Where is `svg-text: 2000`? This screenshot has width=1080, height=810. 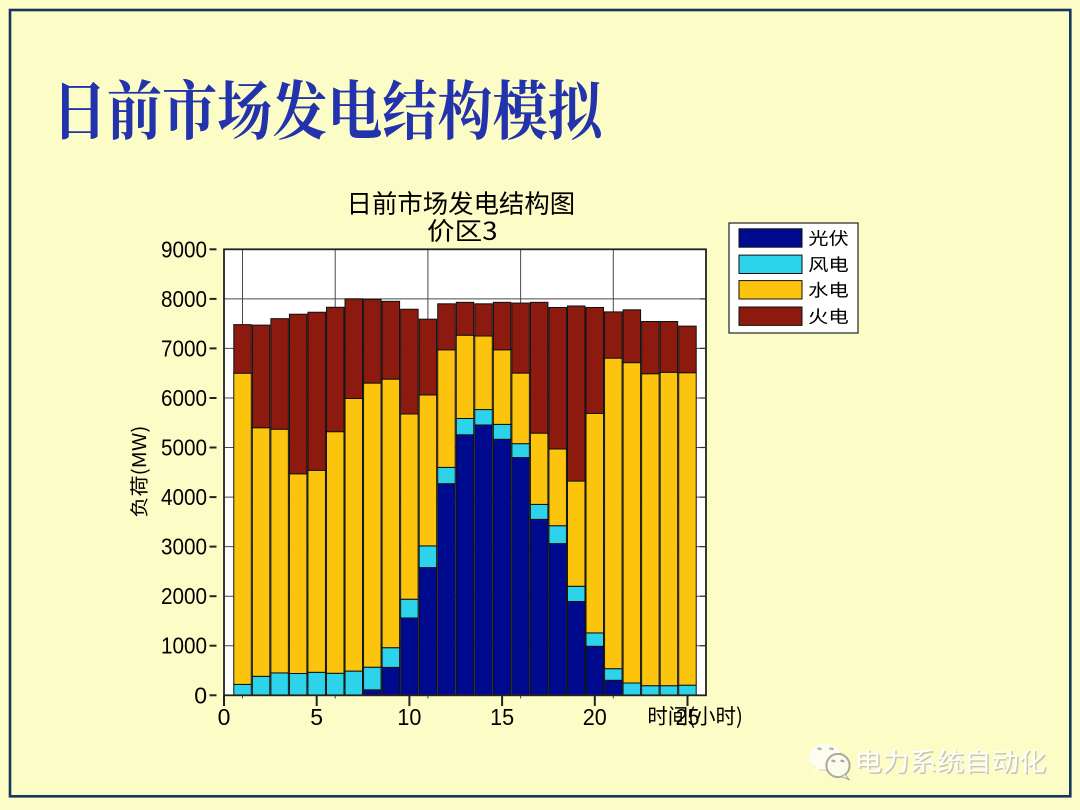 svg-text: 2000 is located at coordinates (184, 596).